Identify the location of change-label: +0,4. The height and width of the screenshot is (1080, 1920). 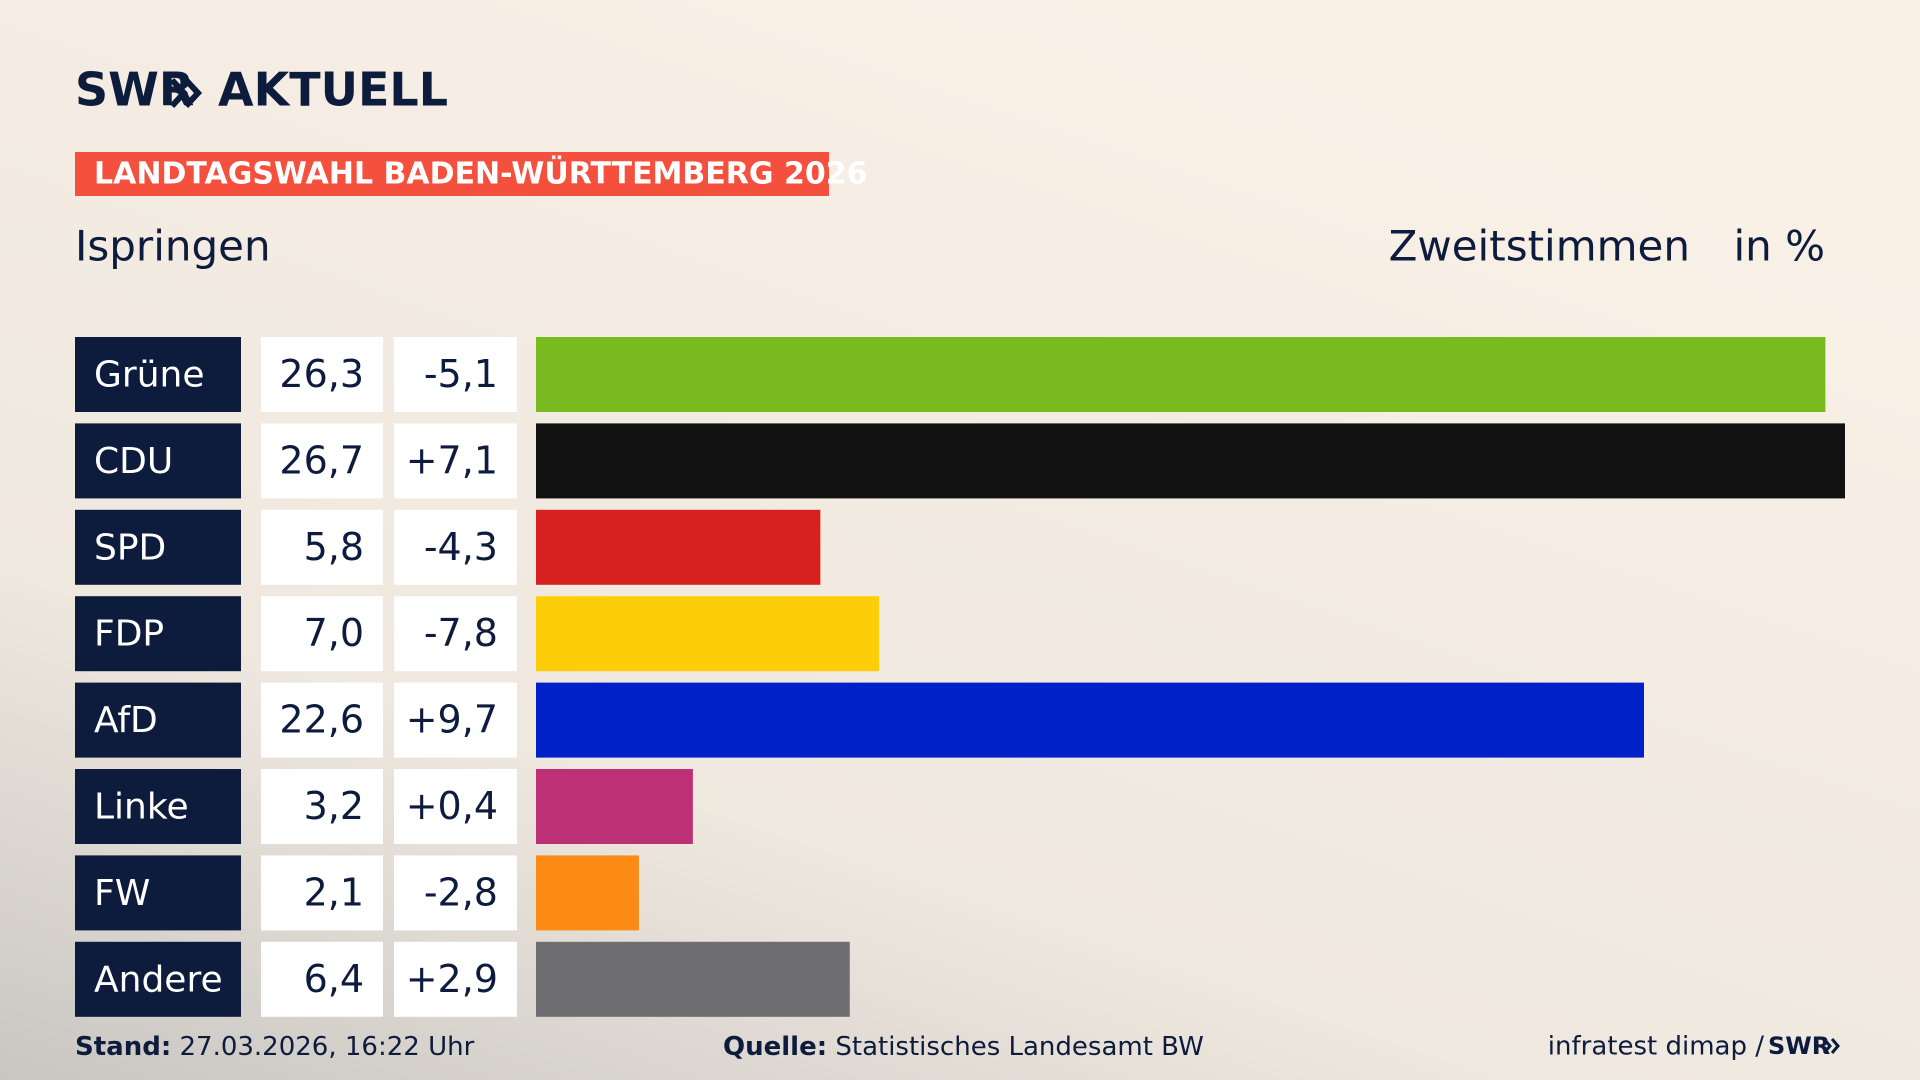
(452, 806).